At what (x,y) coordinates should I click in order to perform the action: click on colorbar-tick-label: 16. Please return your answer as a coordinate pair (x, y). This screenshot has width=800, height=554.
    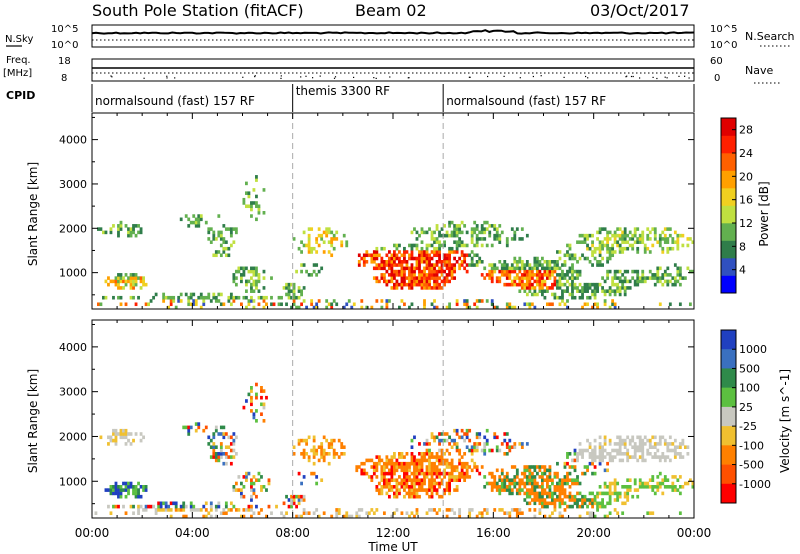
    Looking at the image, I should click on (746, 200).